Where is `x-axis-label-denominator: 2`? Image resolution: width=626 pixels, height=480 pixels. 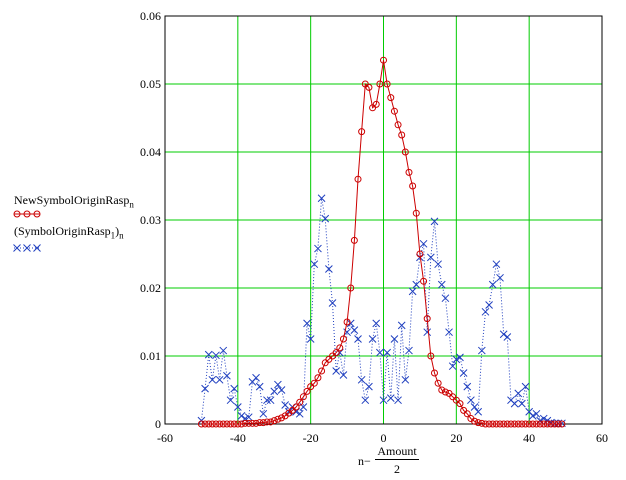
x-axis-label-denominator: 2 is located at coordinates (397, 469).